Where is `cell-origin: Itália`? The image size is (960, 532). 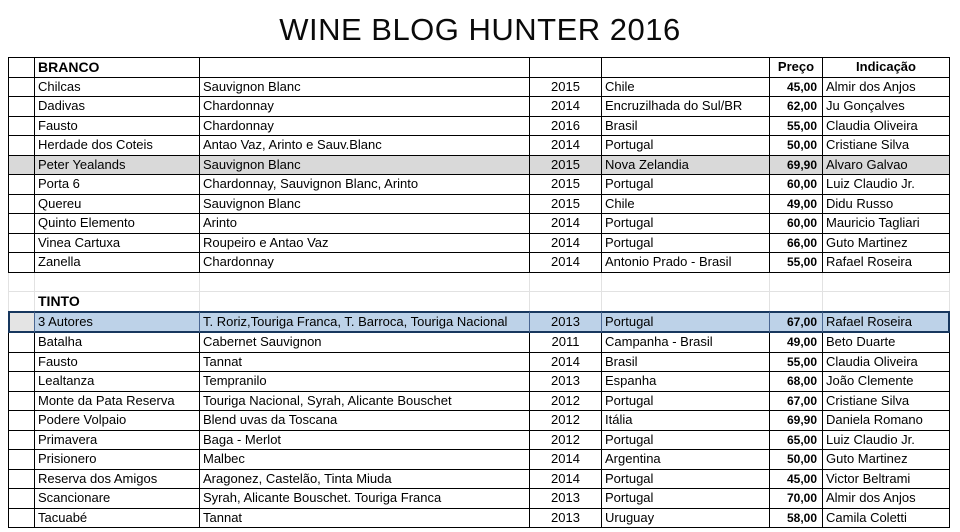
cell-origin: Itália is located at coordinates (686, 421).